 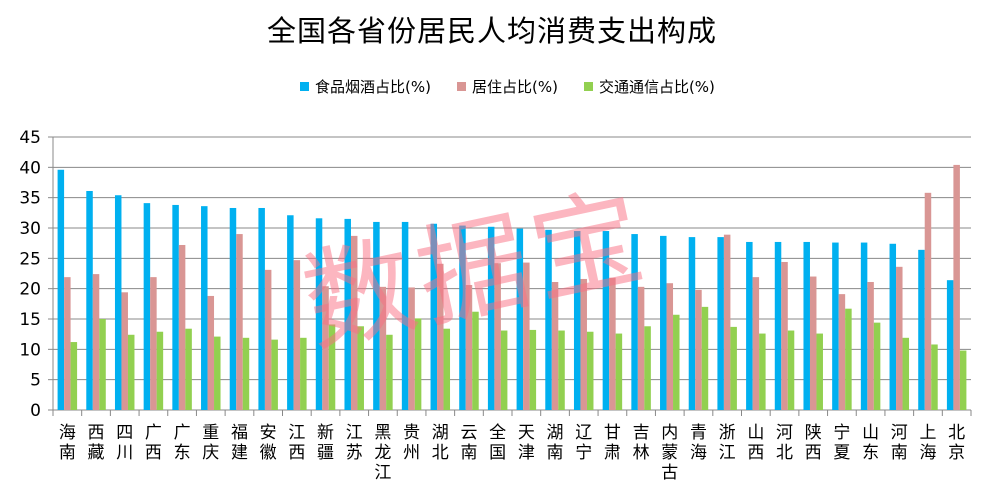 I want to click on x-tick-label: 疆, so click(x=325, y=453).